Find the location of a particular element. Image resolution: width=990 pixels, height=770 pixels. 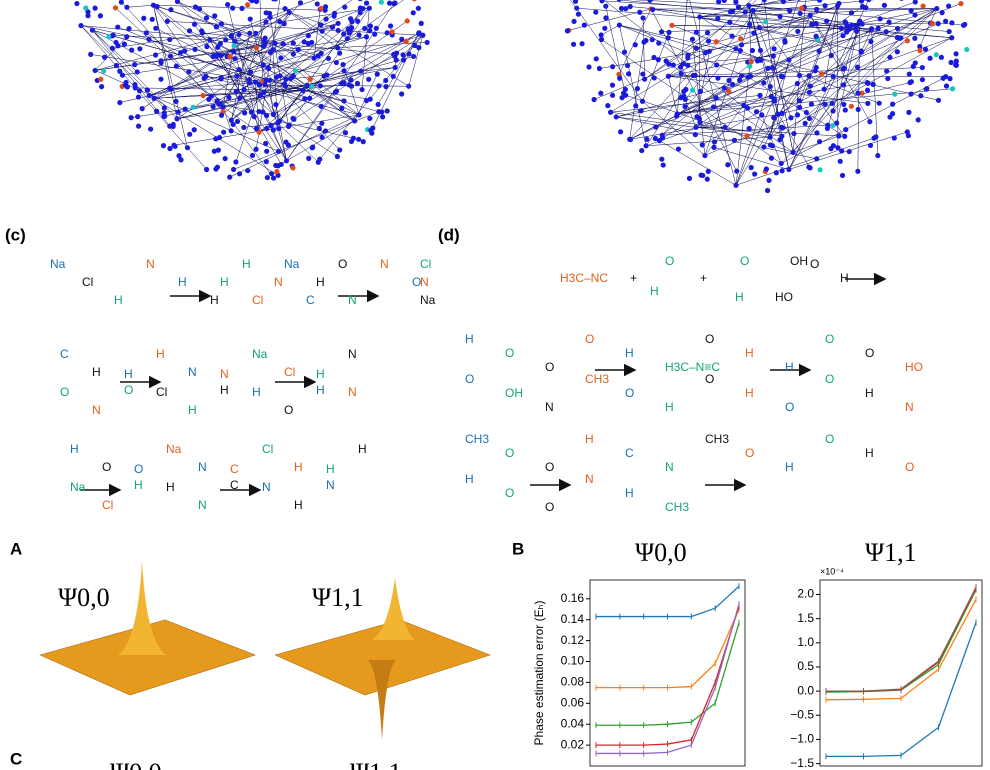

chem-label: N is located at coordinates (352, 392).